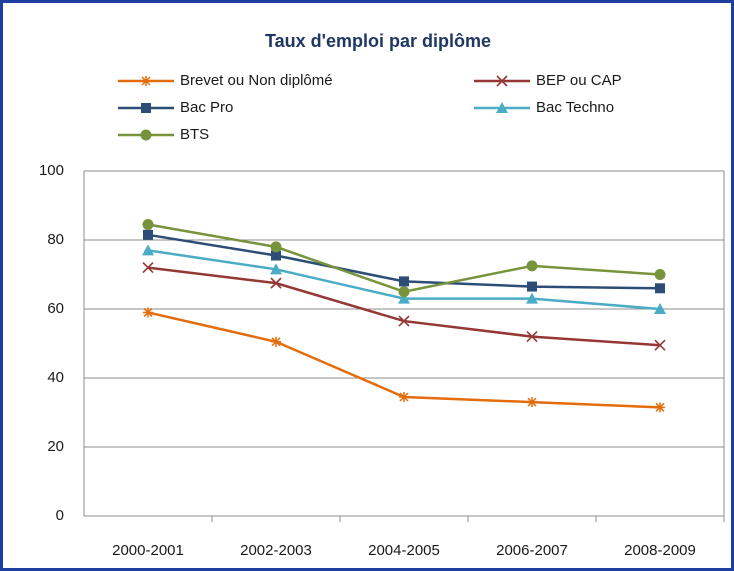 The image size is (734, 571). Describe the element at coordinates (404, 550) in the screenshot. I see `x-tick-label: 2004-2005` at that location.